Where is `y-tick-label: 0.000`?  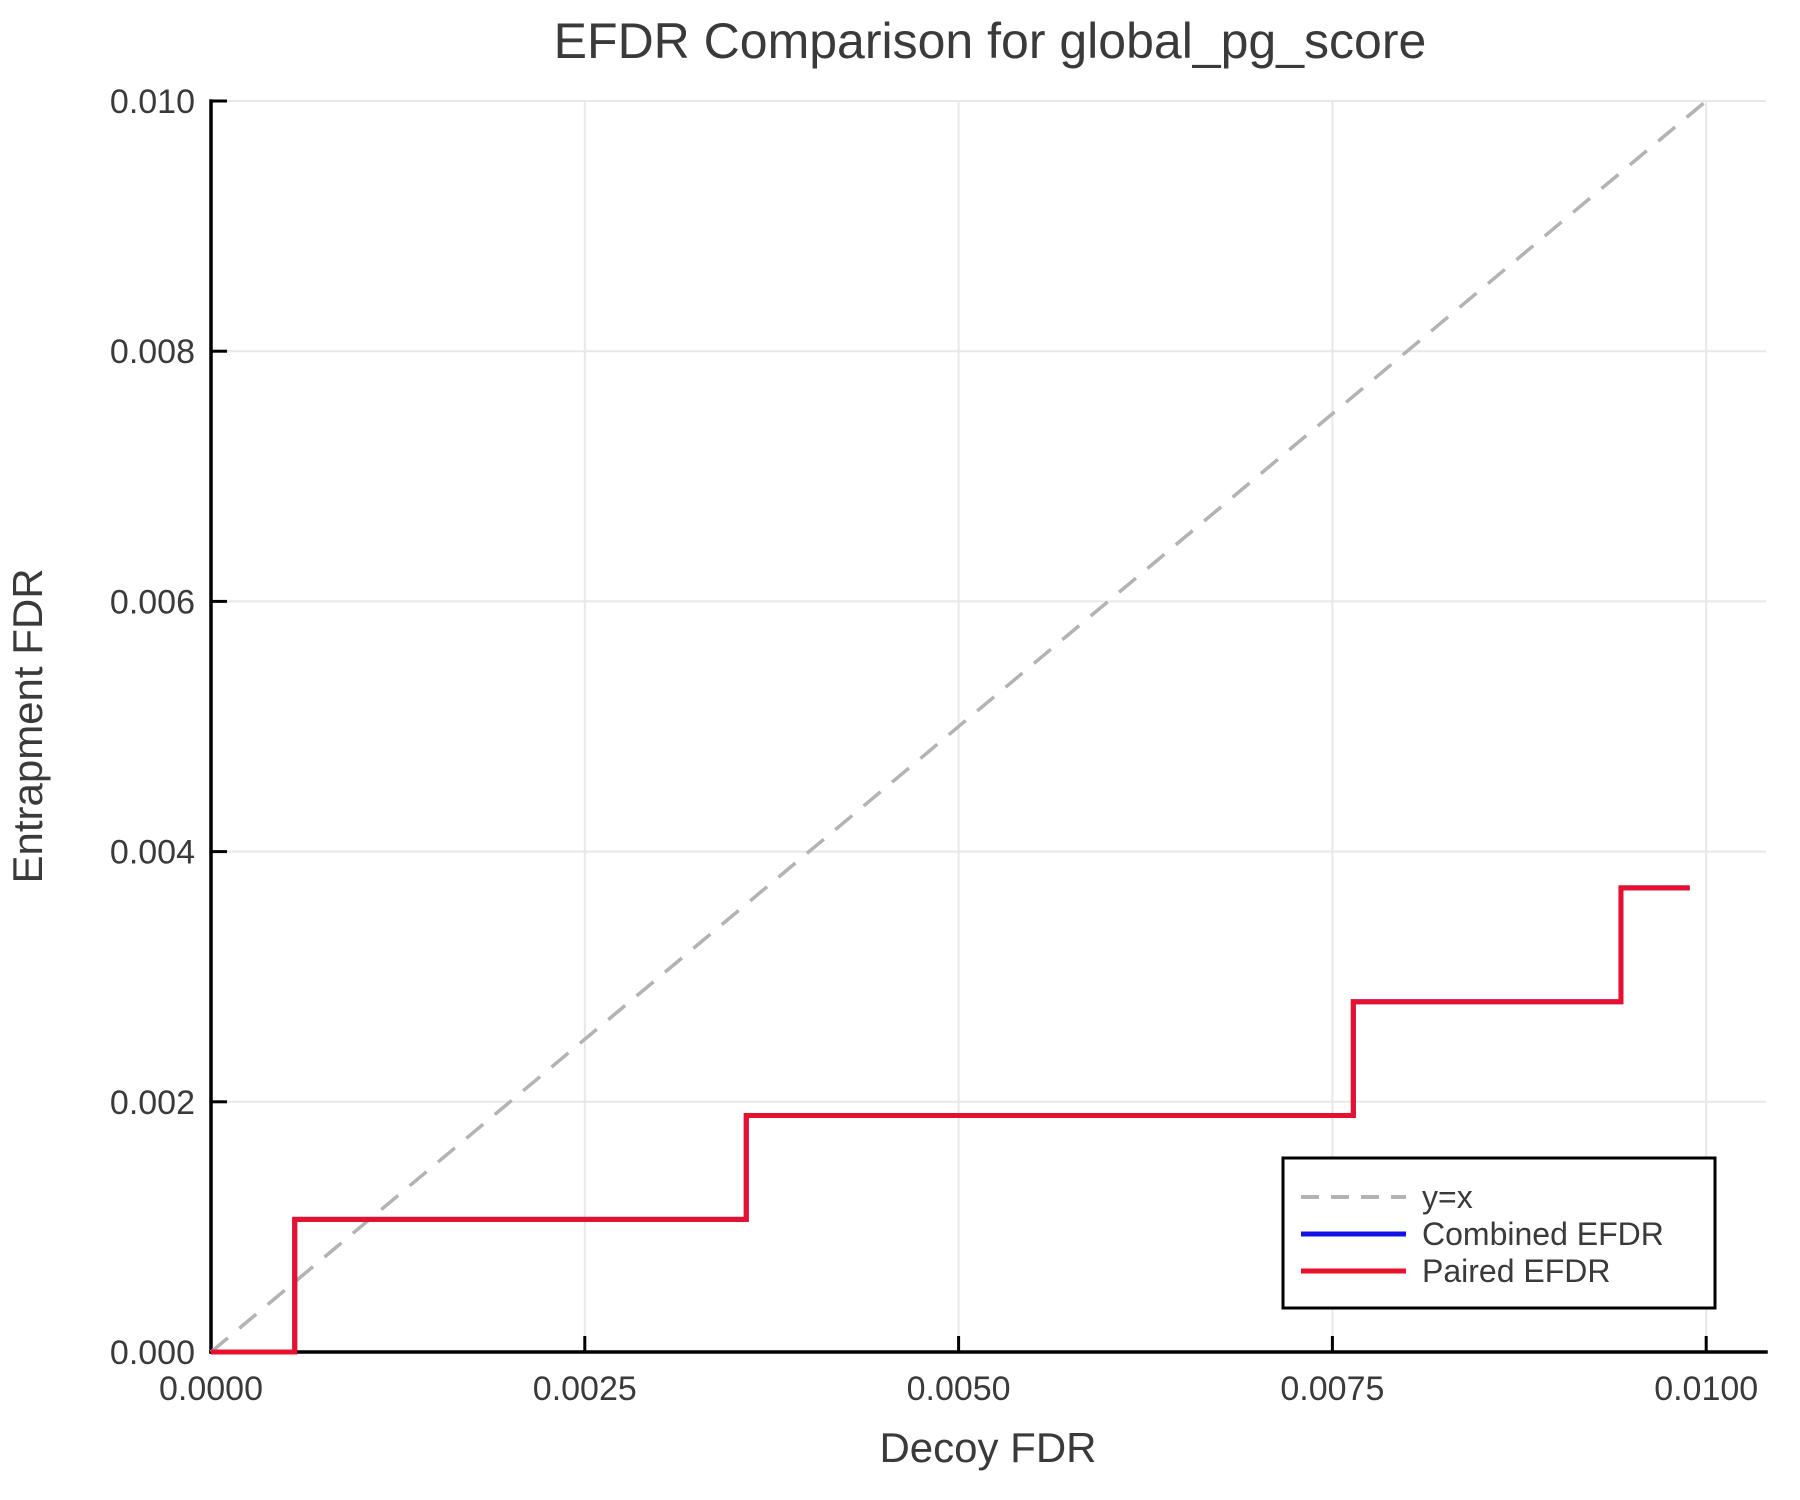 y-tick-label: 0.000 is located at coordinates (152, 1353).